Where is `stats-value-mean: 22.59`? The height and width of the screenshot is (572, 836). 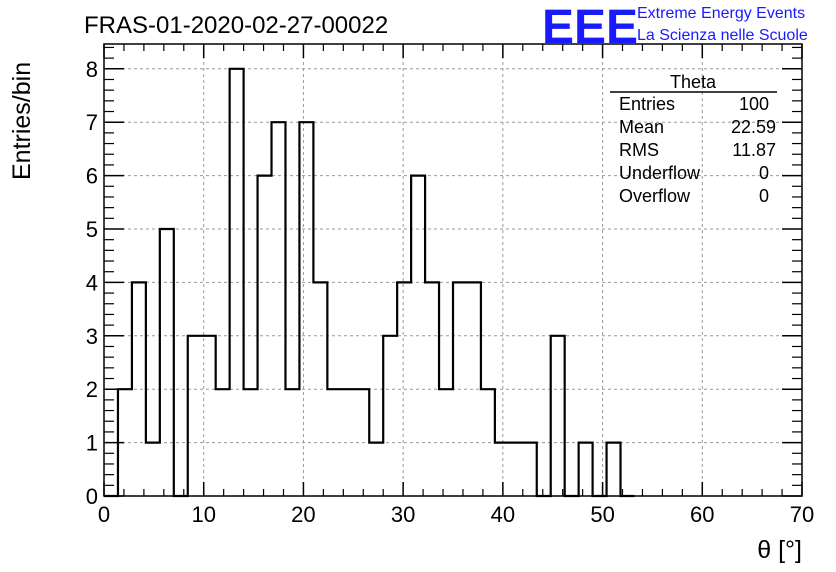 stats-value-mean: 22.59 is located at coordinates (753, 127).